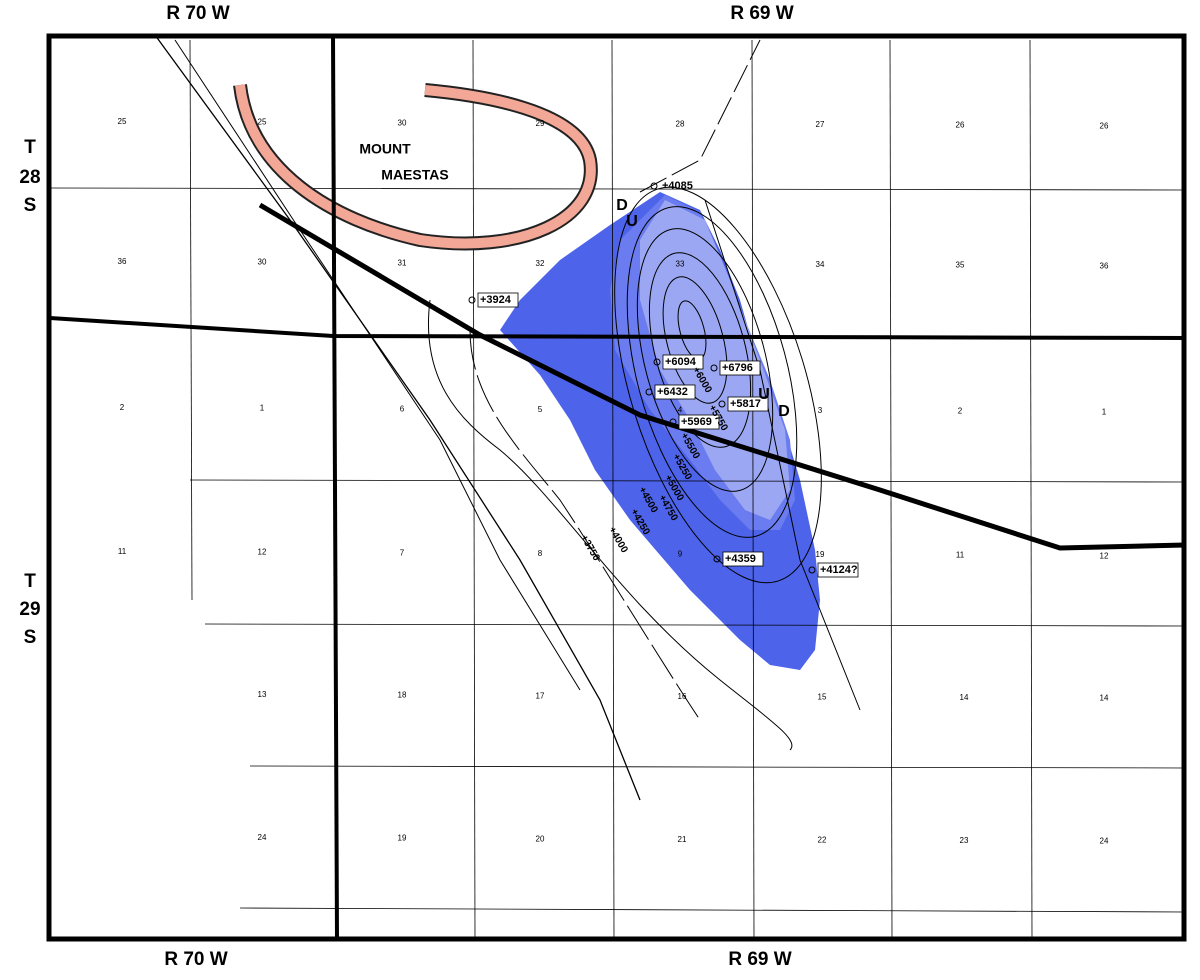  I want to click on section-number: 27, so click(820, 124).